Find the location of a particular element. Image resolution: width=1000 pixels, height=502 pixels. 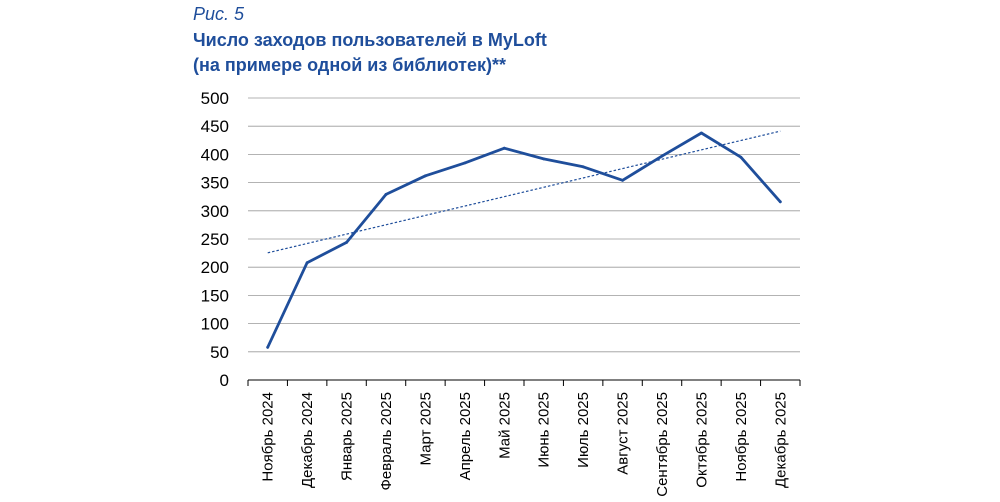

x-tick-label: Март 2025 is located at coordinates (425, 428).